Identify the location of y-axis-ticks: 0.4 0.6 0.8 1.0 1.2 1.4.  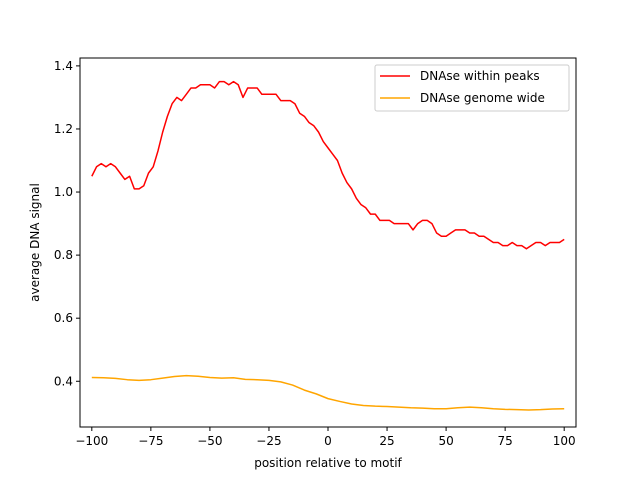
(67, 223).